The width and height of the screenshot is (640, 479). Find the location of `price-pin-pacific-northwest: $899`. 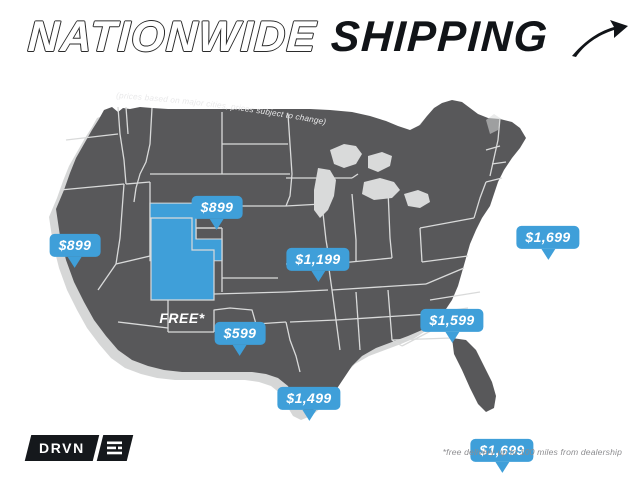

price-pin-pacific-northwest: $899 is located at coordinates (75, 250).